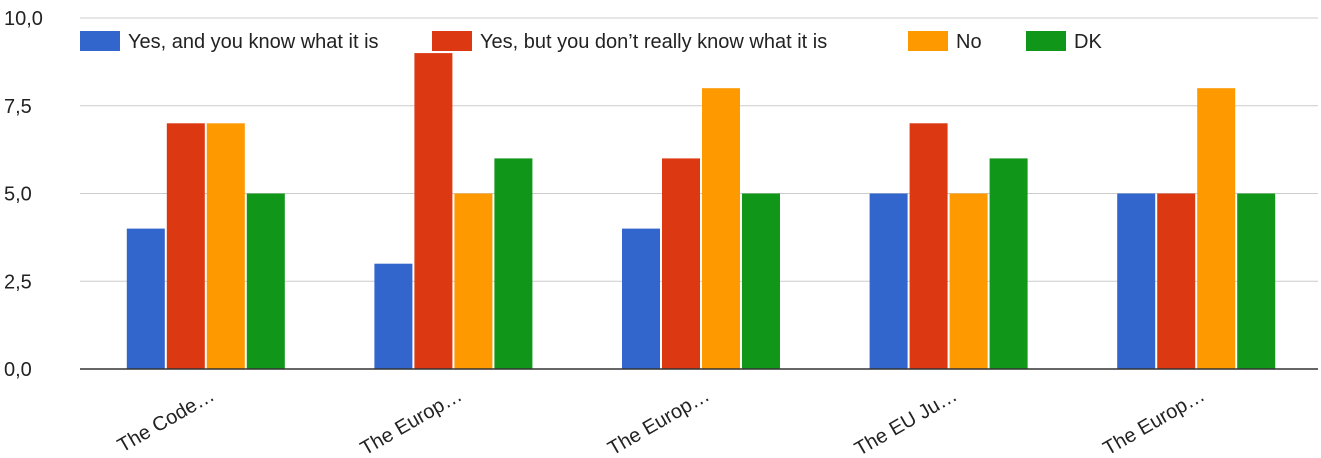 This screenshot has width=1321, height=458. Describe the element at coordinates (23, 19) in the screenshot. I see `y-tick-label: 10,0` at that location.